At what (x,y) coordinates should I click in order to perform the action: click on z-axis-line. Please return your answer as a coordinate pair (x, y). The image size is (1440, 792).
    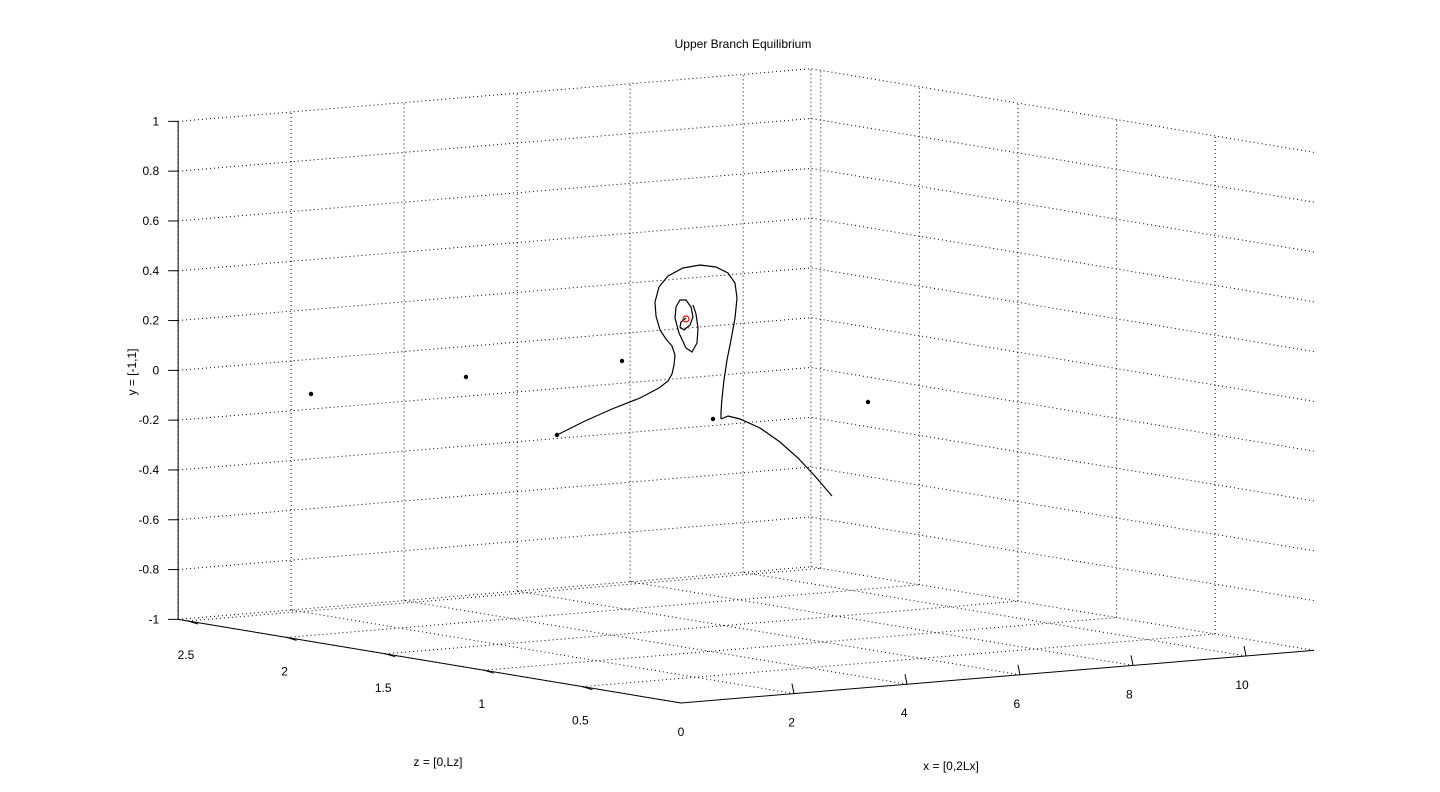
    Looking at the image, I should click on (430, 661).